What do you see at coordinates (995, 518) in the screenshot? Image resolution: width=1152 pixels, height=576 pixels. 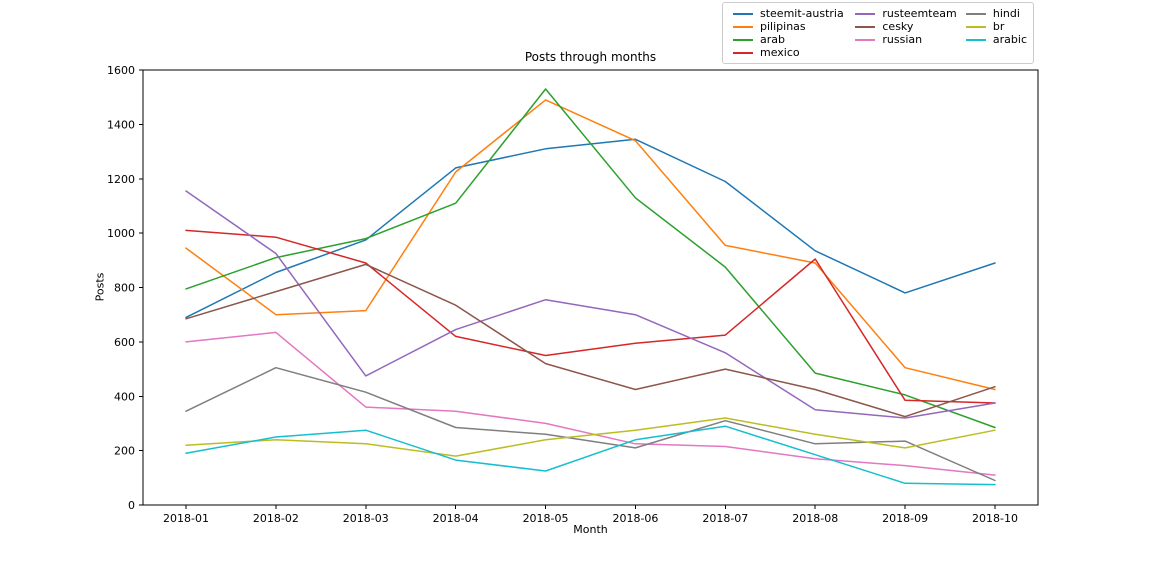 I see `x-tick-label: 2018-10` at bounding box center [995, 518].